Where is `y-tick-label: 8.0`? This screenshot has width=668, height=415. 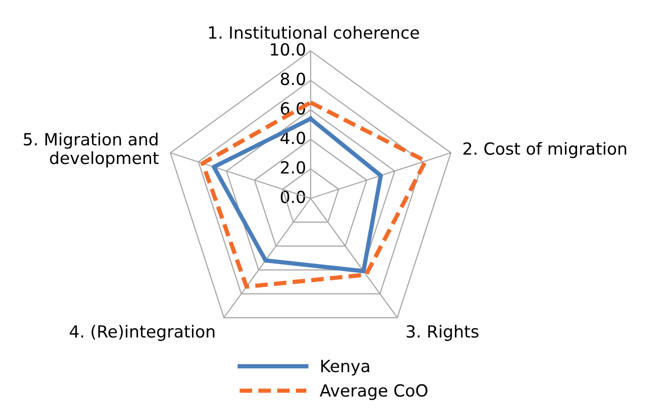 y-tick-label: 8.0 is located at coordinates (293, 79).